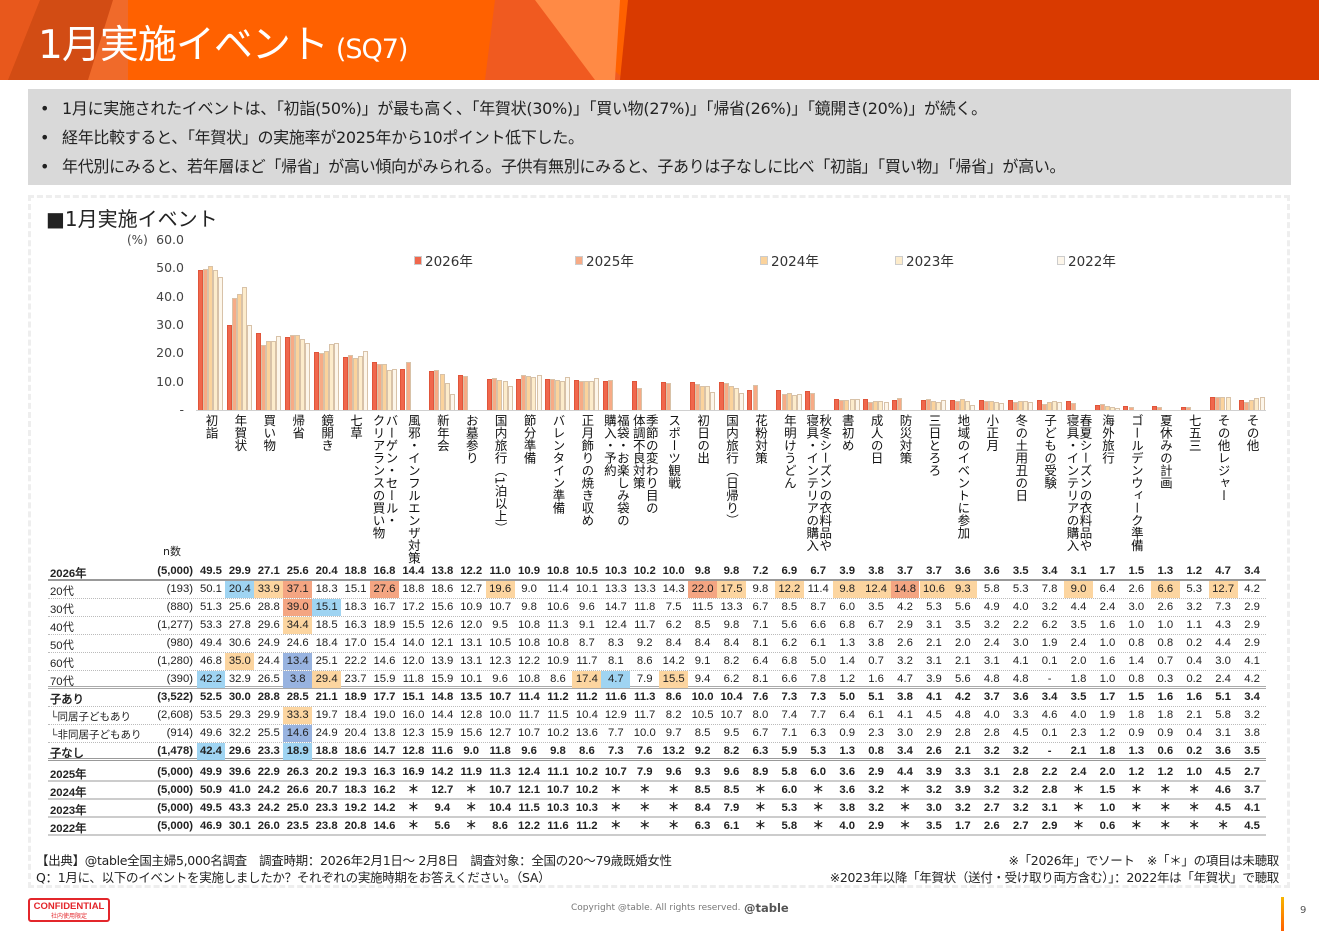 The image size is (1319, 931). What do you see at coordinates (818, 483) in the screenshot?
I see `category-label: 秋冬シーズンの衣料品や 寝具・インテリアの購入` at bounding box center [818, 483].